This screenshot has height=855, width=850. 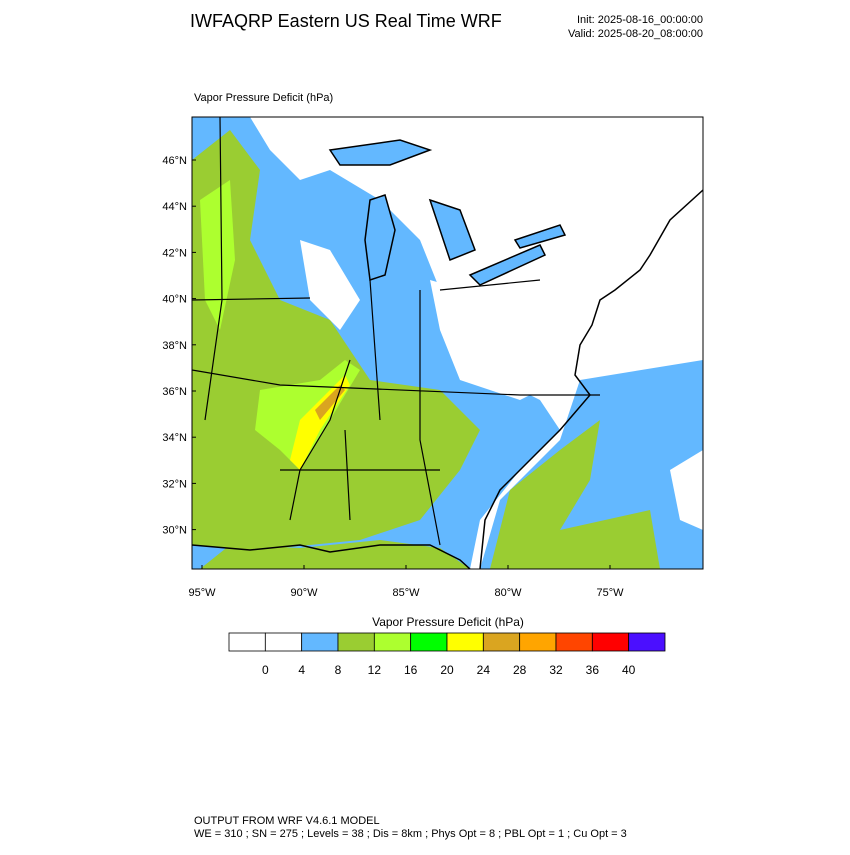 What do you see at coordinates (174, 300) in the screenshot?
I see `lat-label: 40°N` at bounding box center [174, 300].